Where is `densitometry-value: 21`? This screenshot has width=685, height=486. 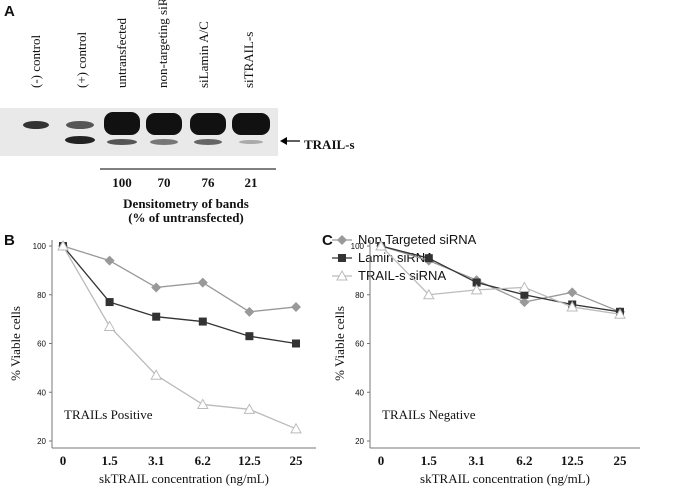
densitometry-value: 21 is located at coordinates (251, 182).